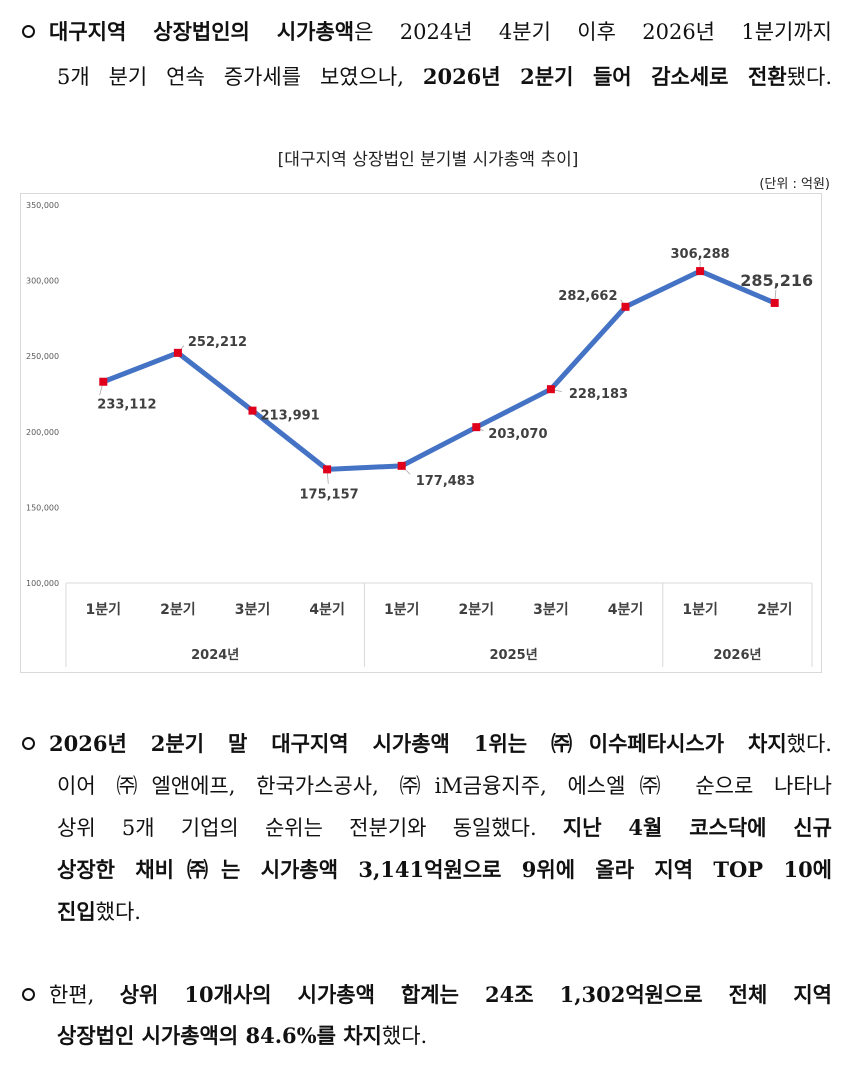  I want to click on y-tick-label: 350,000, so click(42, 205).